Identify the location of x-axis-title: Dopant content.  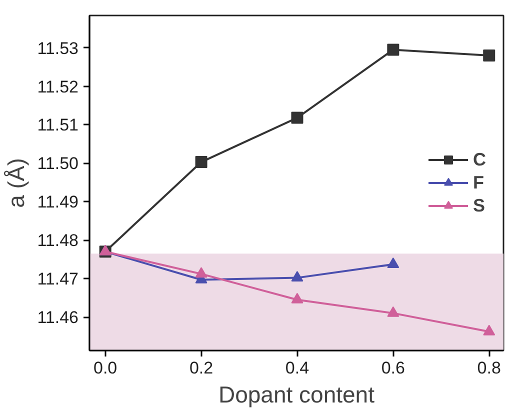
(297, 395).